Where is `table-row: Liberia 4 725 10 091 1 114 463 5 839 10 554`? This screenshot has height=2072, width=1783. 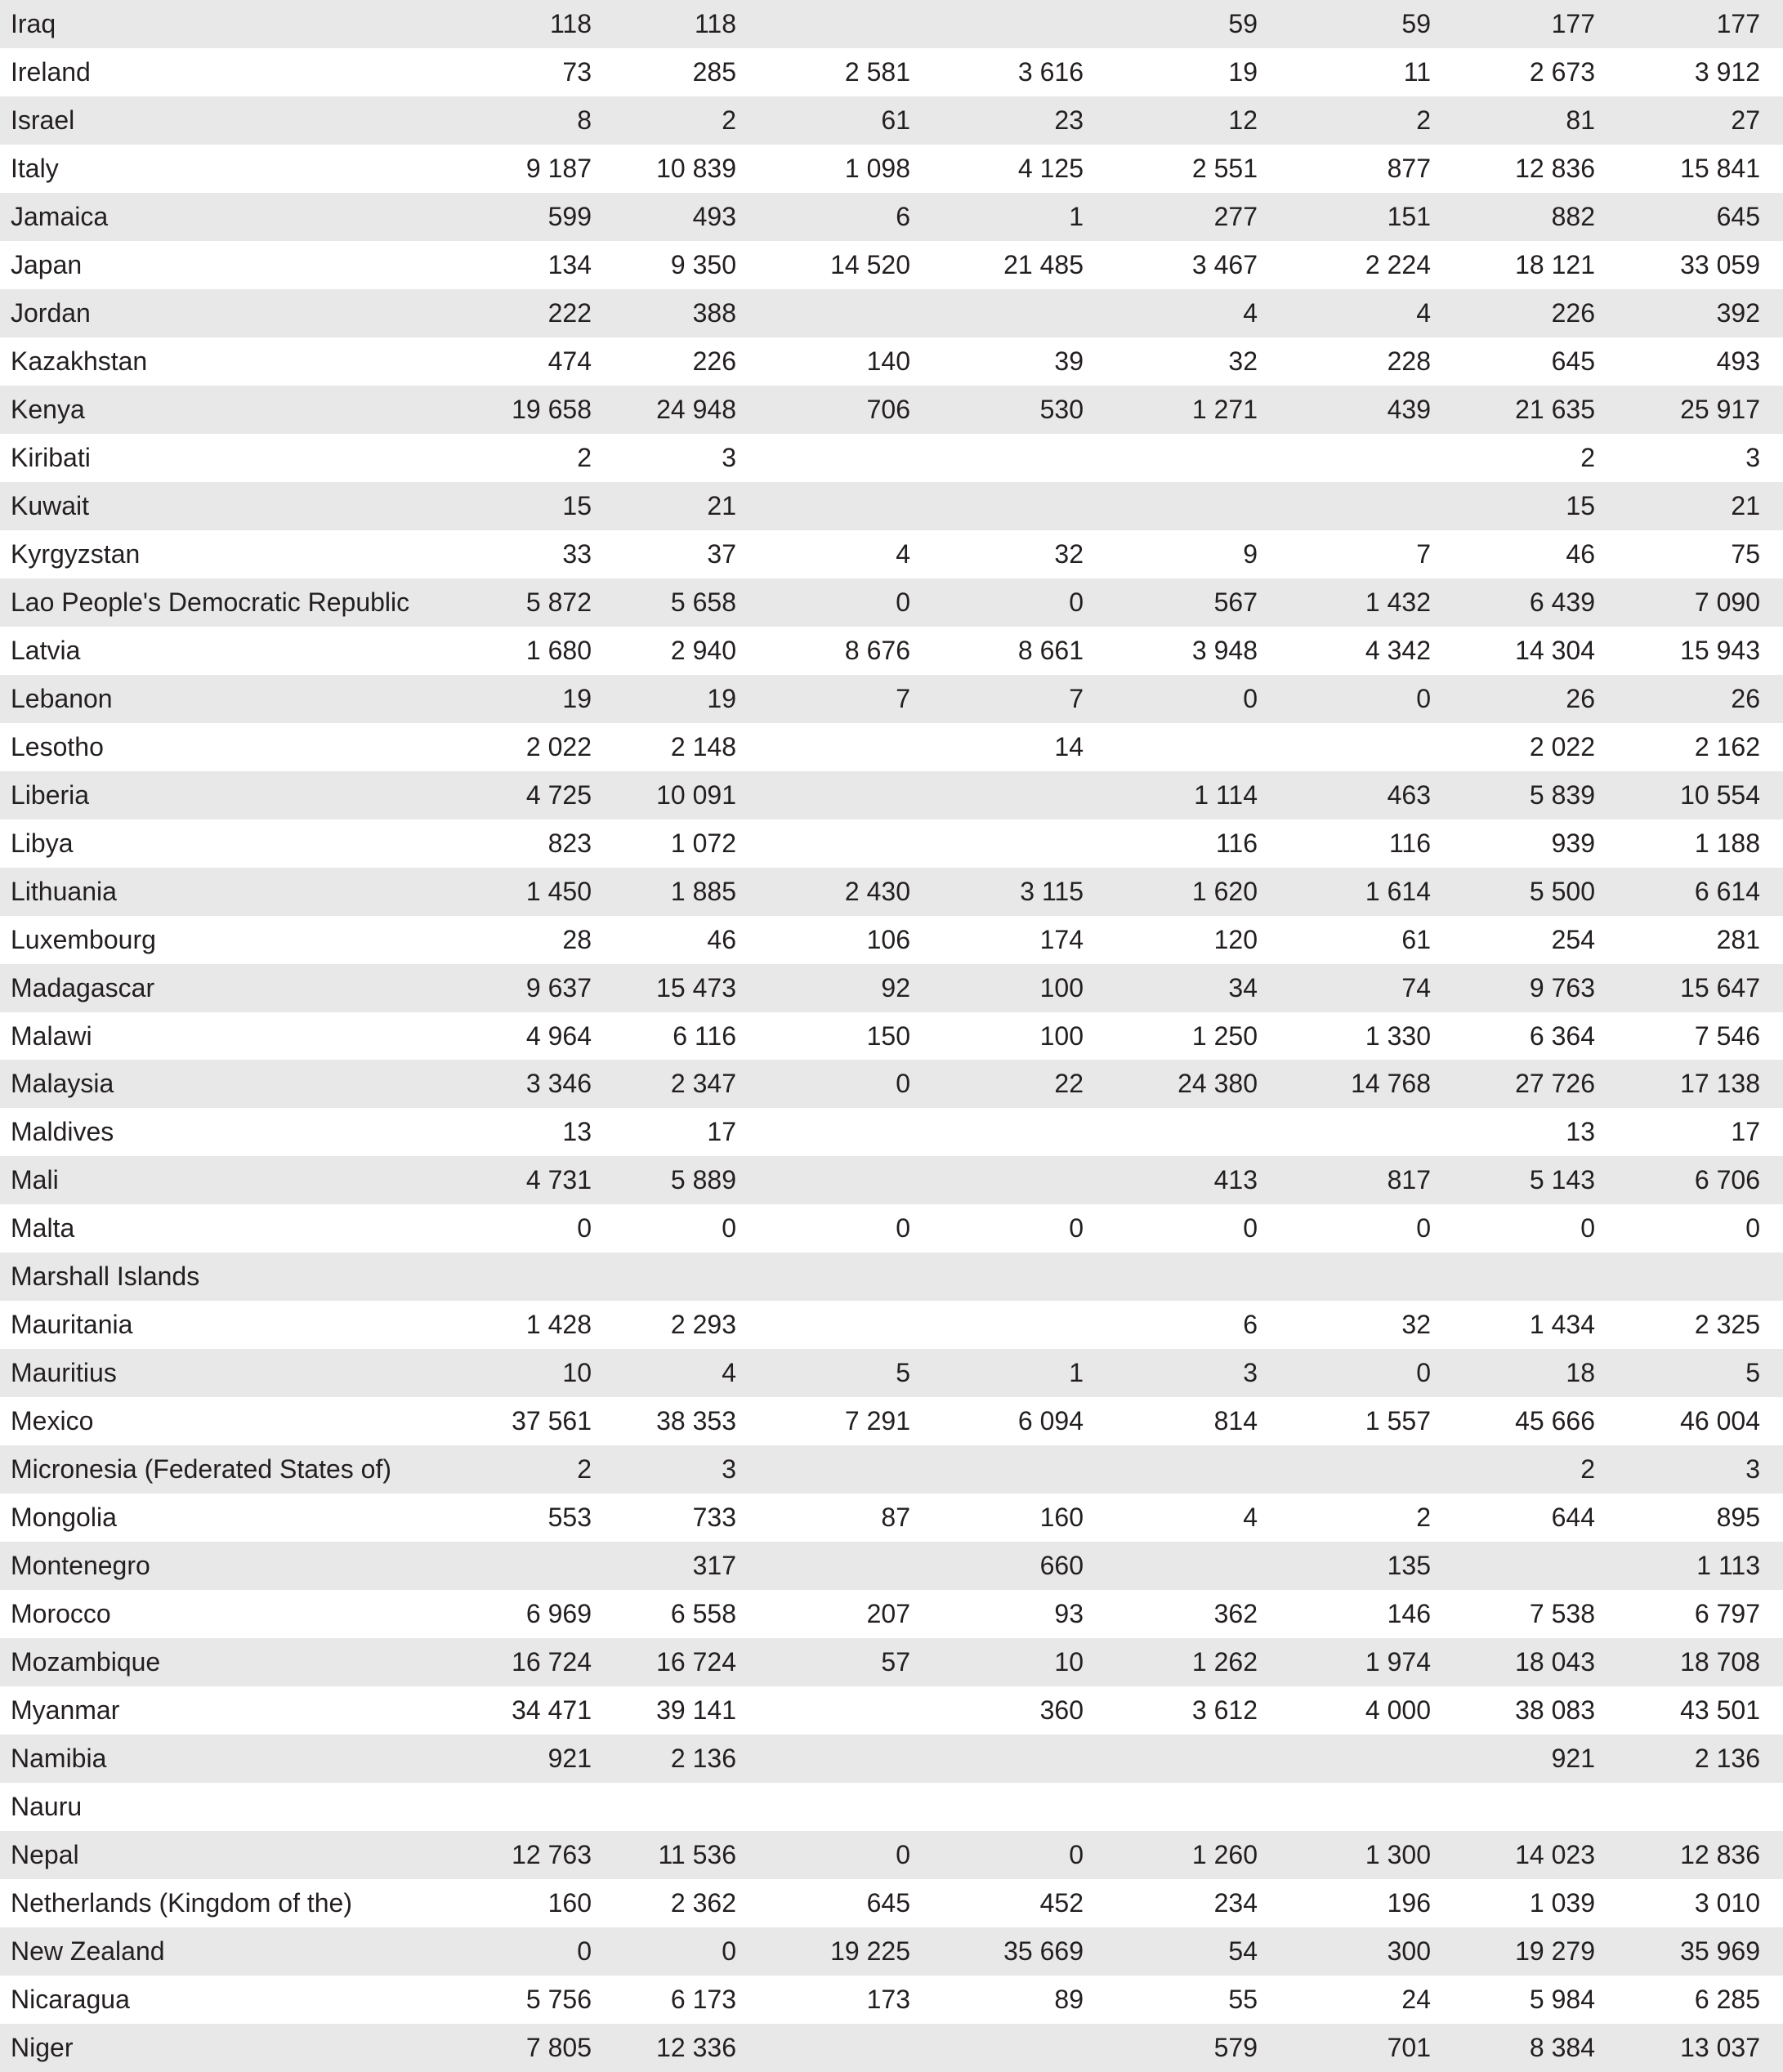 table-row: Liberia 4 725 10 091 1 114 463 5 839 10 554 is located at coordinates (892, 795).